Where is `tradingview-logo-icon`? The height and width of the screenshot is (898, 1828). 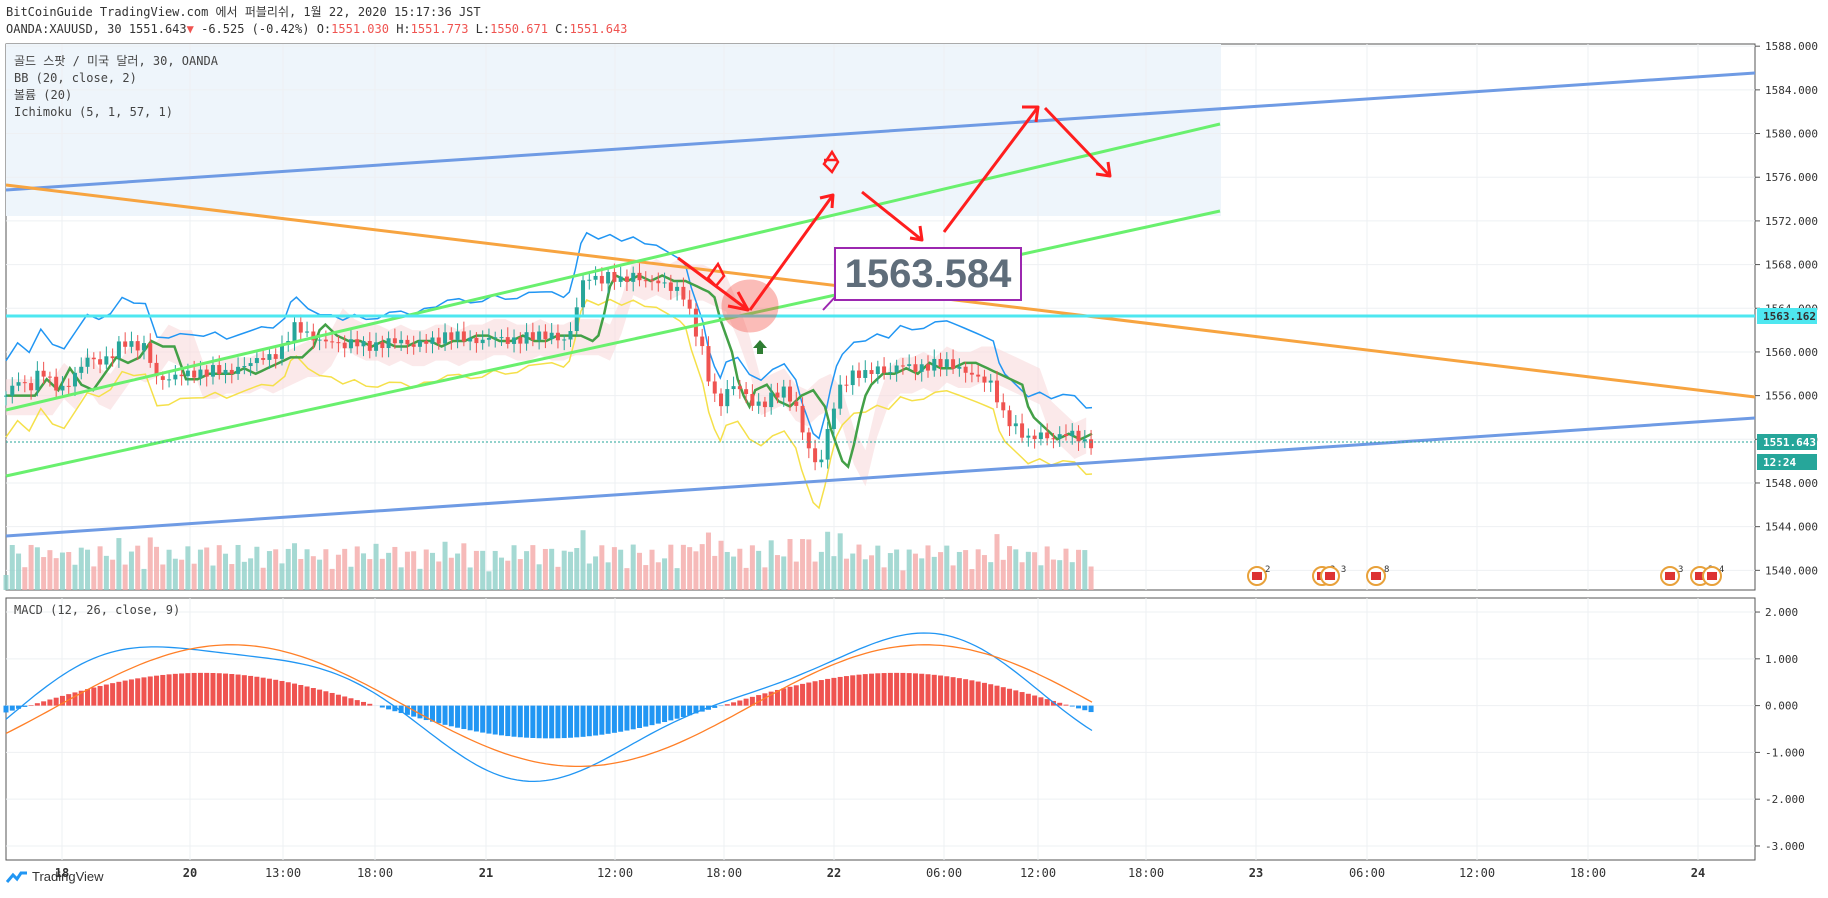
tradingview-logo-icon is located at coordinates (16, 877).